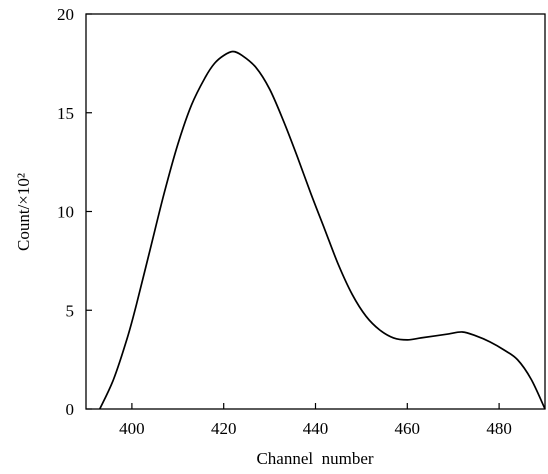 This screenshot has height=474, width=548. Describe the element at coordinates (132, 428) in the screenshot. I see `x-tick-label: 400` at that location.